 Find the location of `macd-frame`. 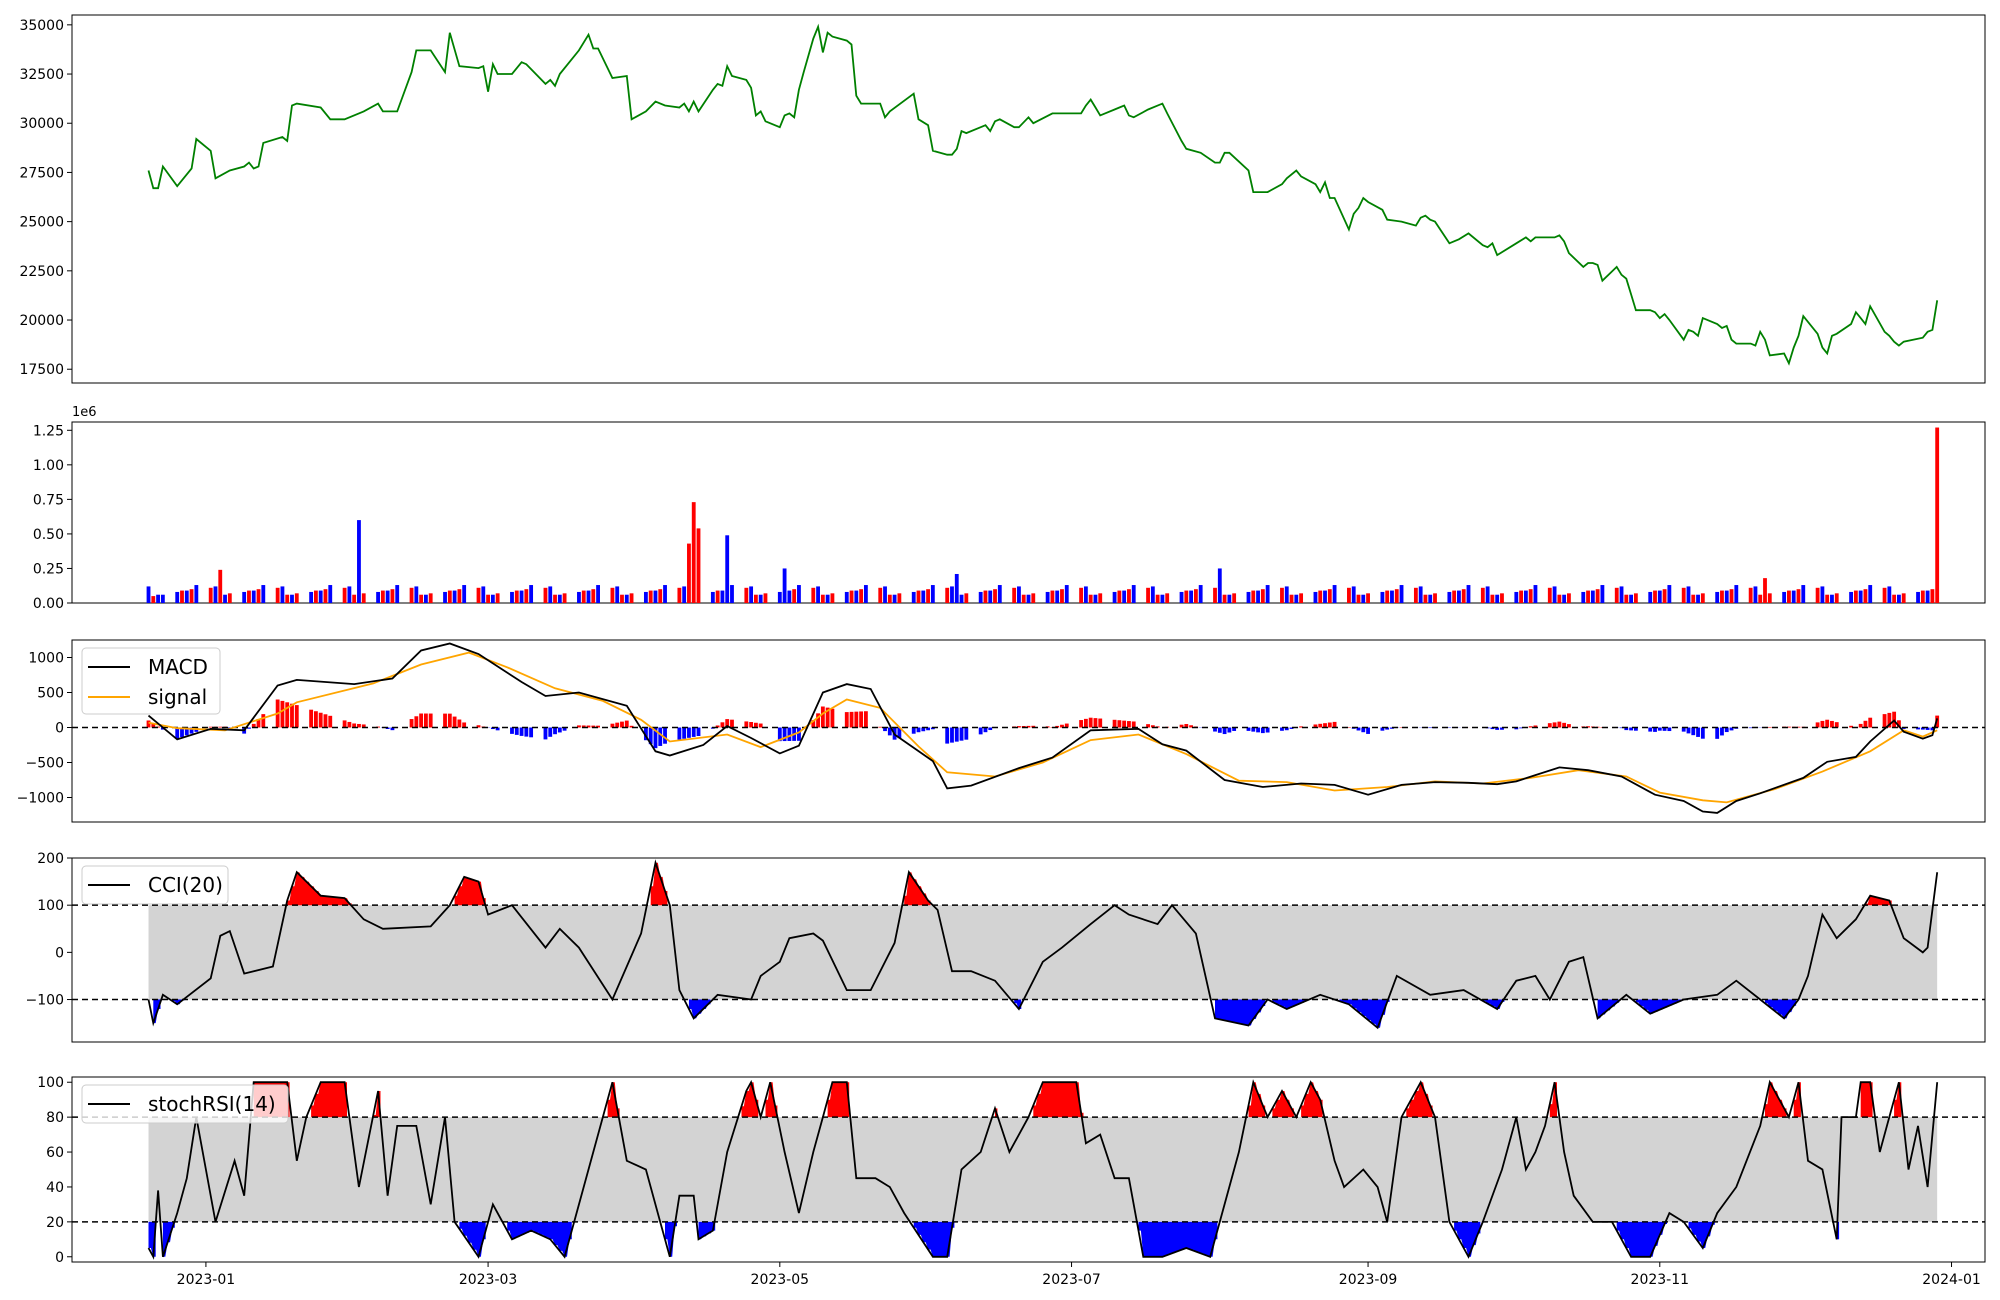

macd-frame is located at coordinates (1028, 731).